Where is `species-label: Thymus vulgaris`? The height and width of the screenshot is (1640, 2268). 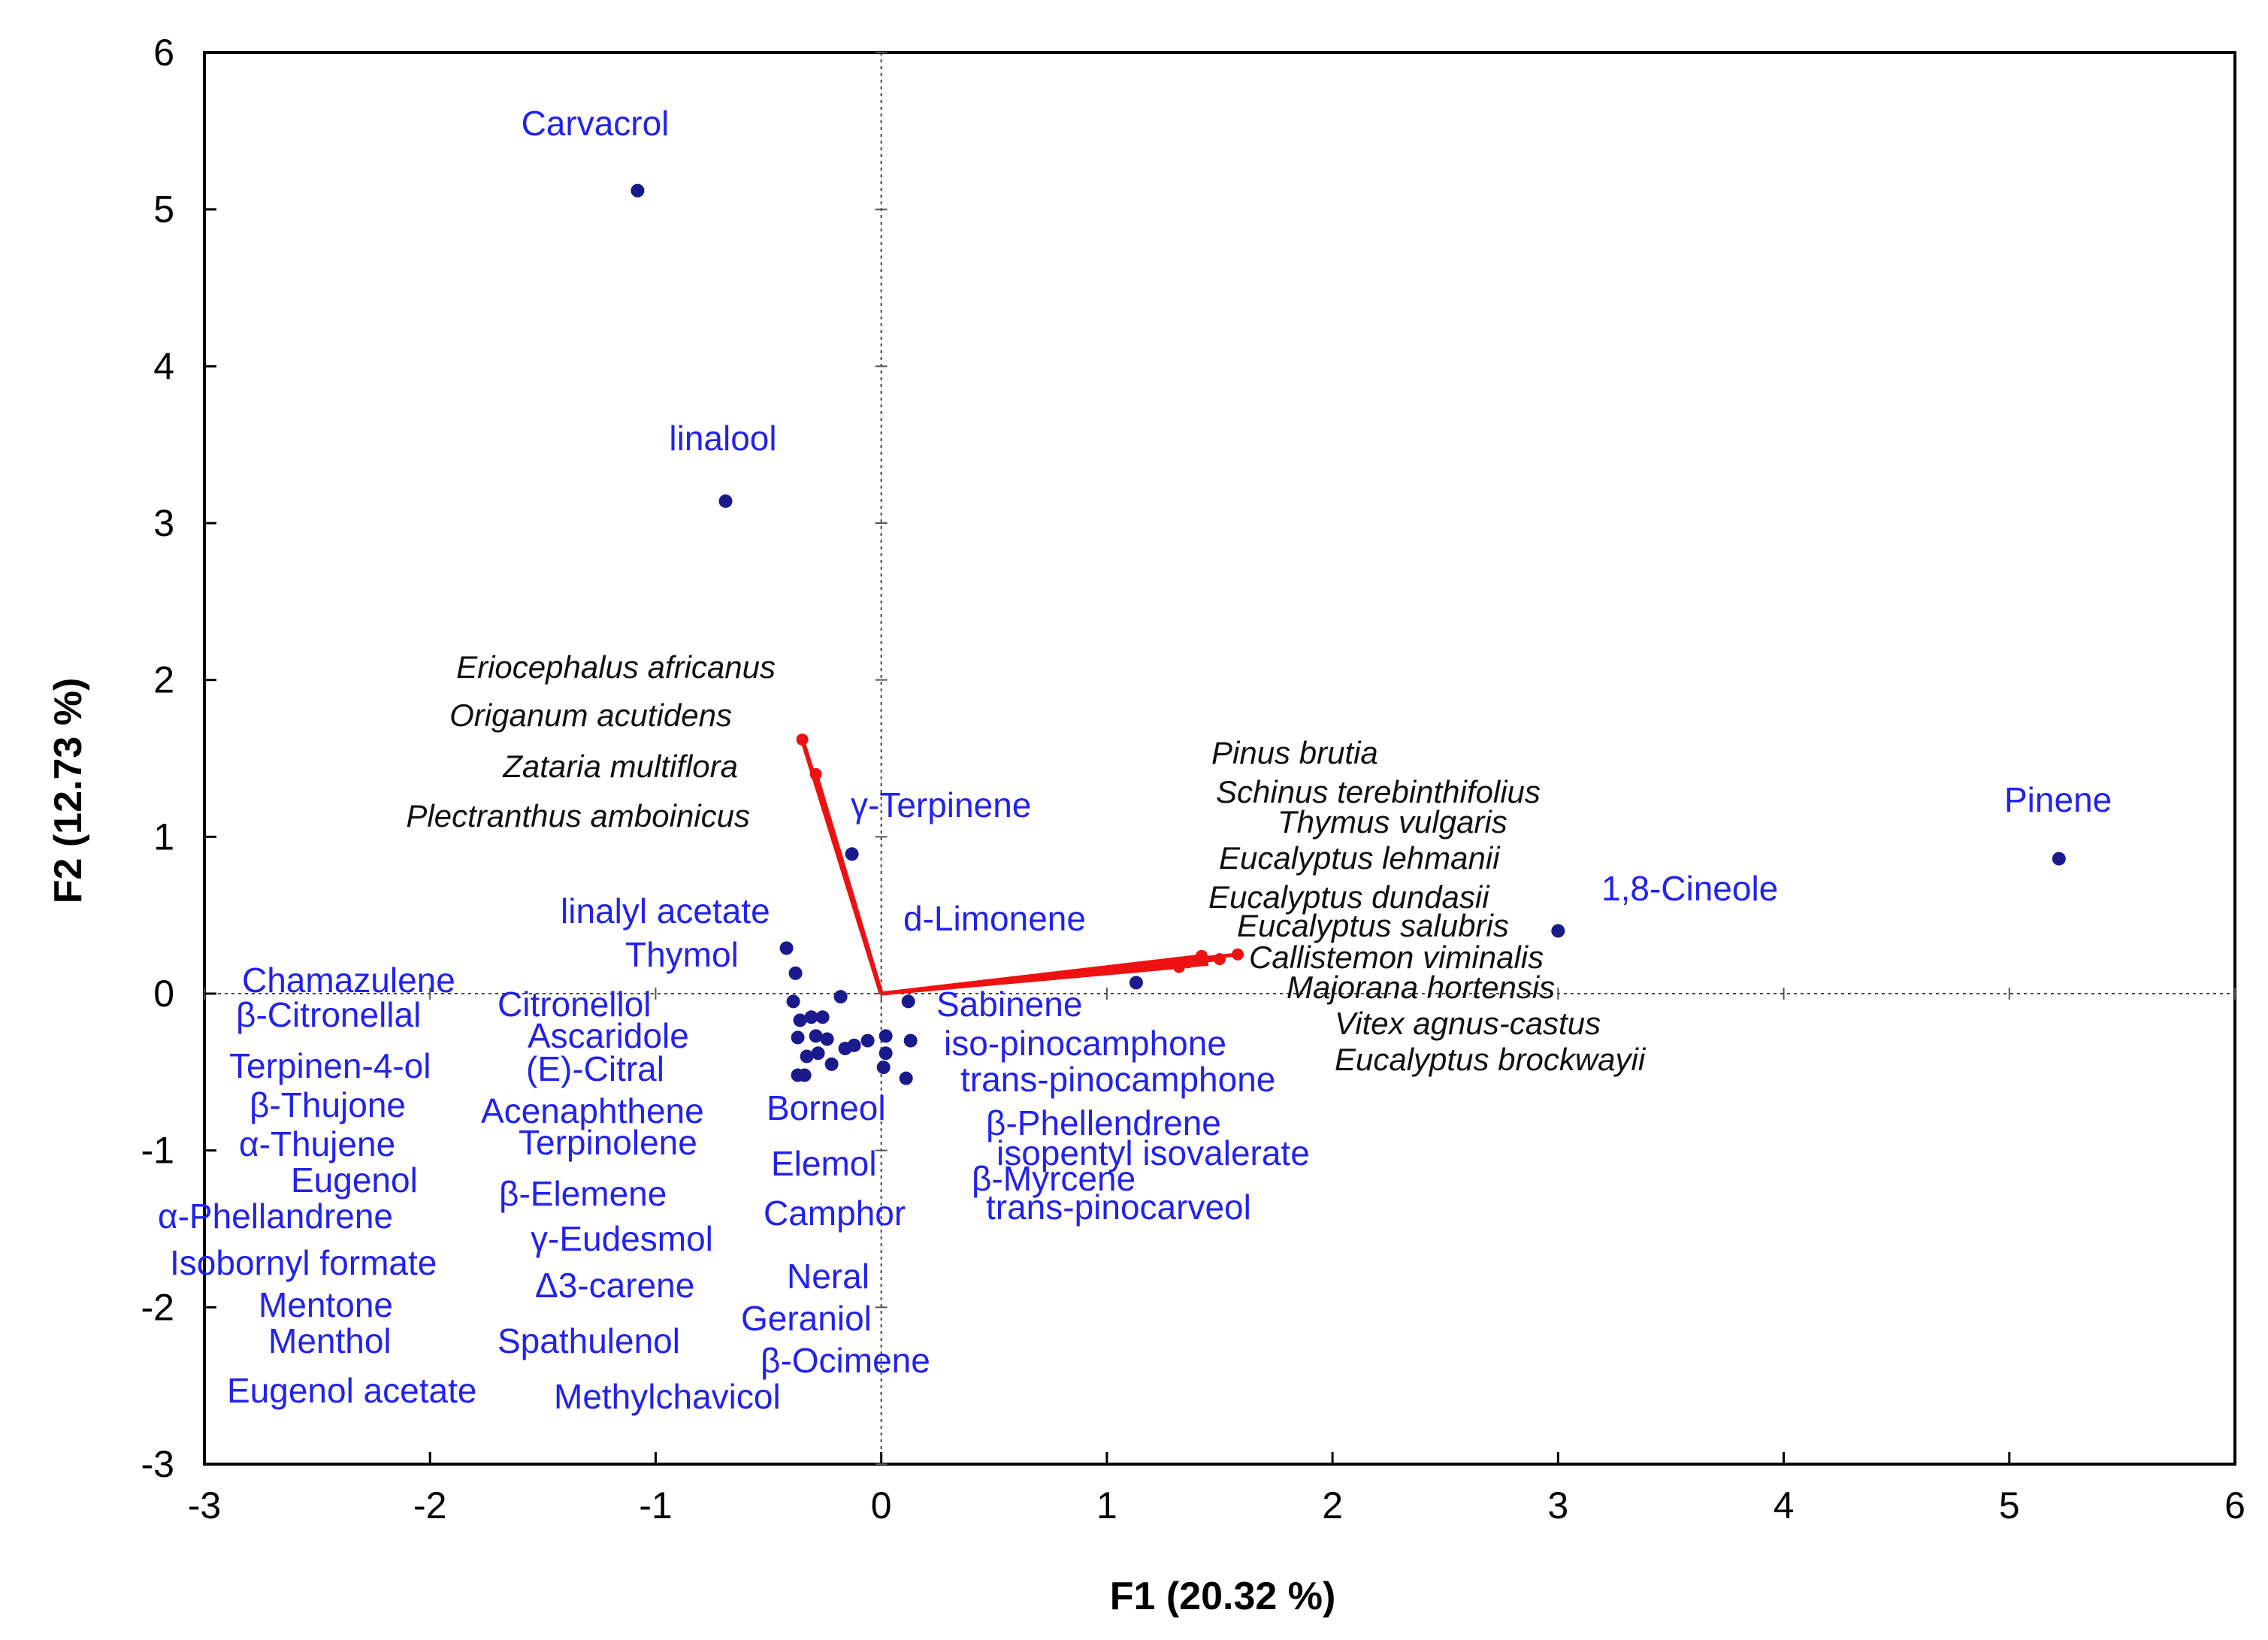
species-label: Thymus vulgaris is located at coordinates (1392, 822).